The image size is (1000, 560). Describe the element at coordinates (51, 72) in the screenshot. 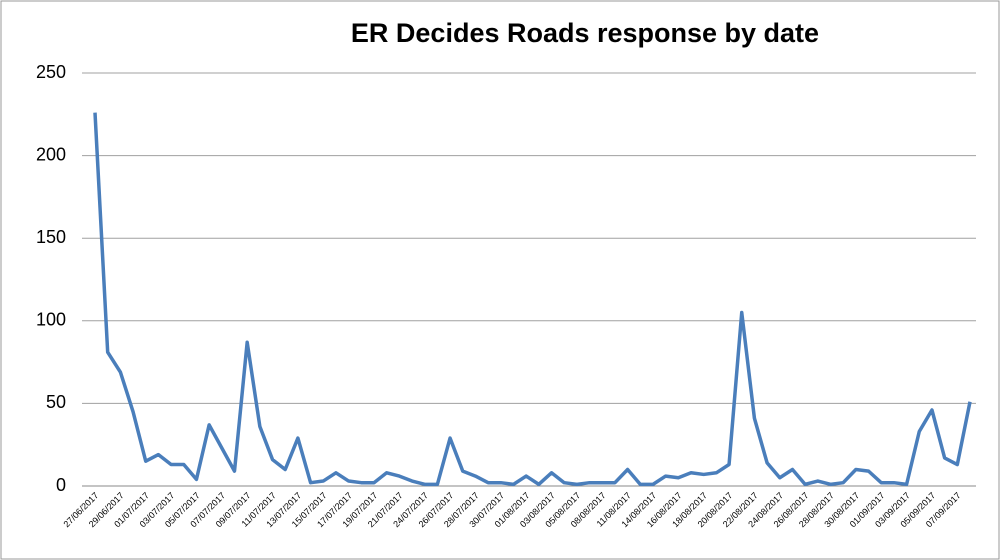

I see `y-tick-label: 250` at that location.